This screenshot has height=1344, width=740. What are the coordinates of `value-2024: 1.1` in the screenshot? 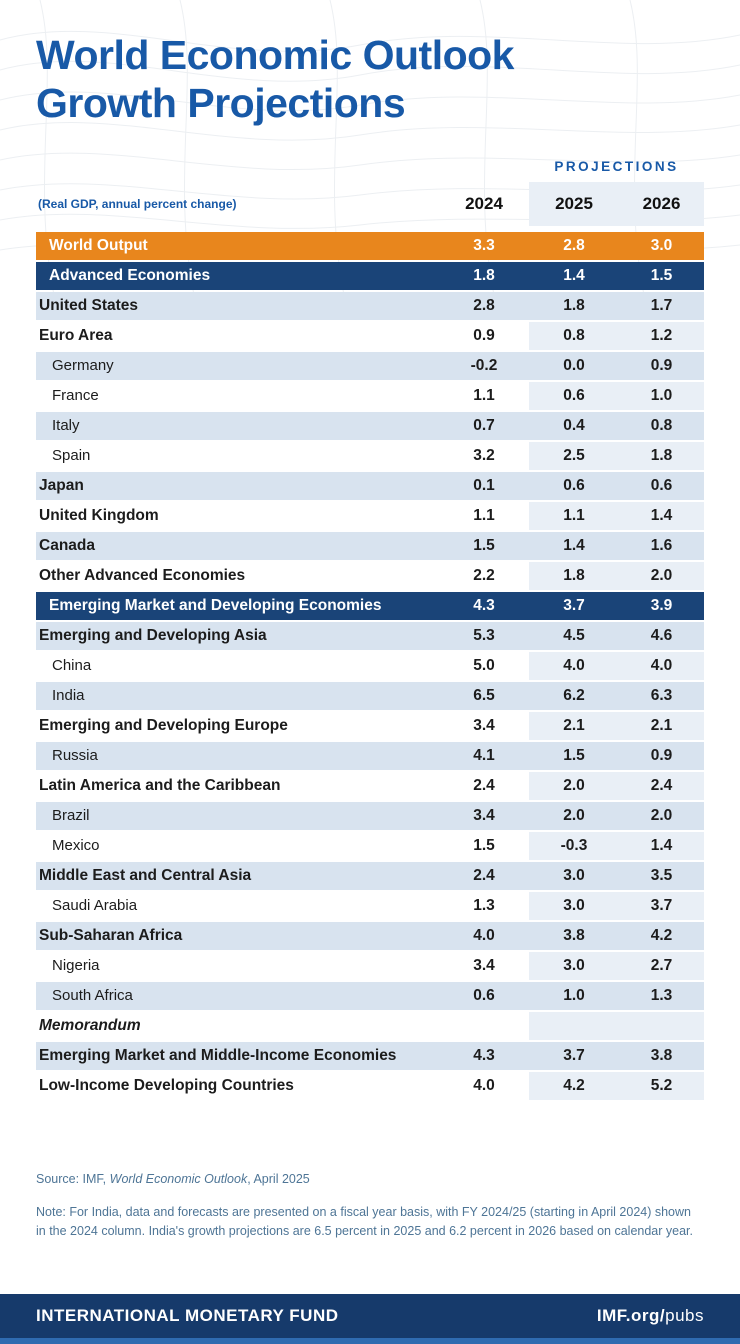 It's located at (484, 396).